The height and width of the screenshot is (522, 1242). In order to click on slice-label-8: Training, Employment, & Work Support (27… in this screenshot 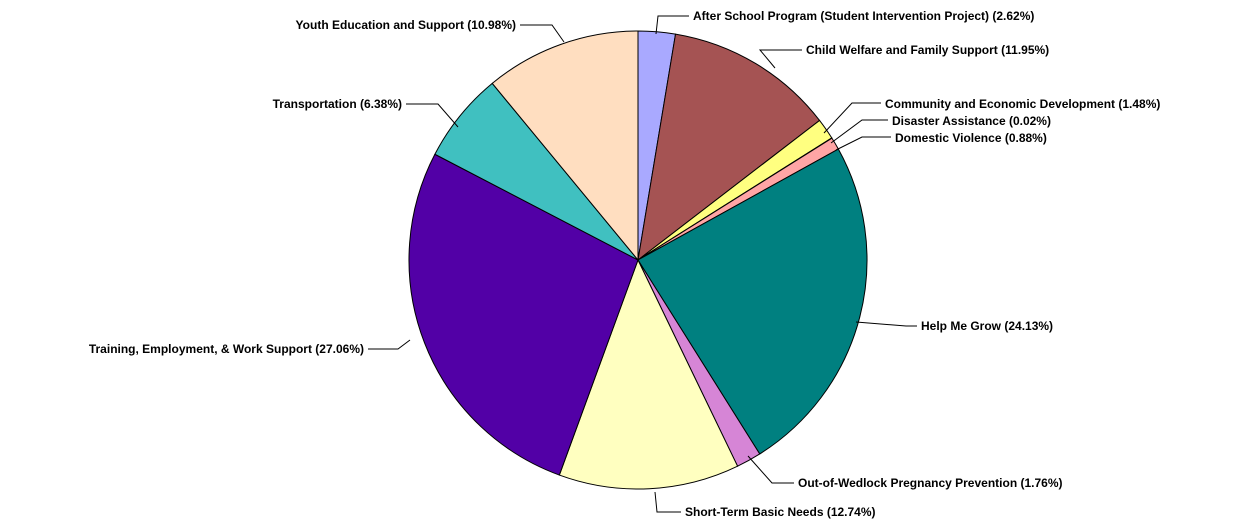, I will do `click(226, 349)`.